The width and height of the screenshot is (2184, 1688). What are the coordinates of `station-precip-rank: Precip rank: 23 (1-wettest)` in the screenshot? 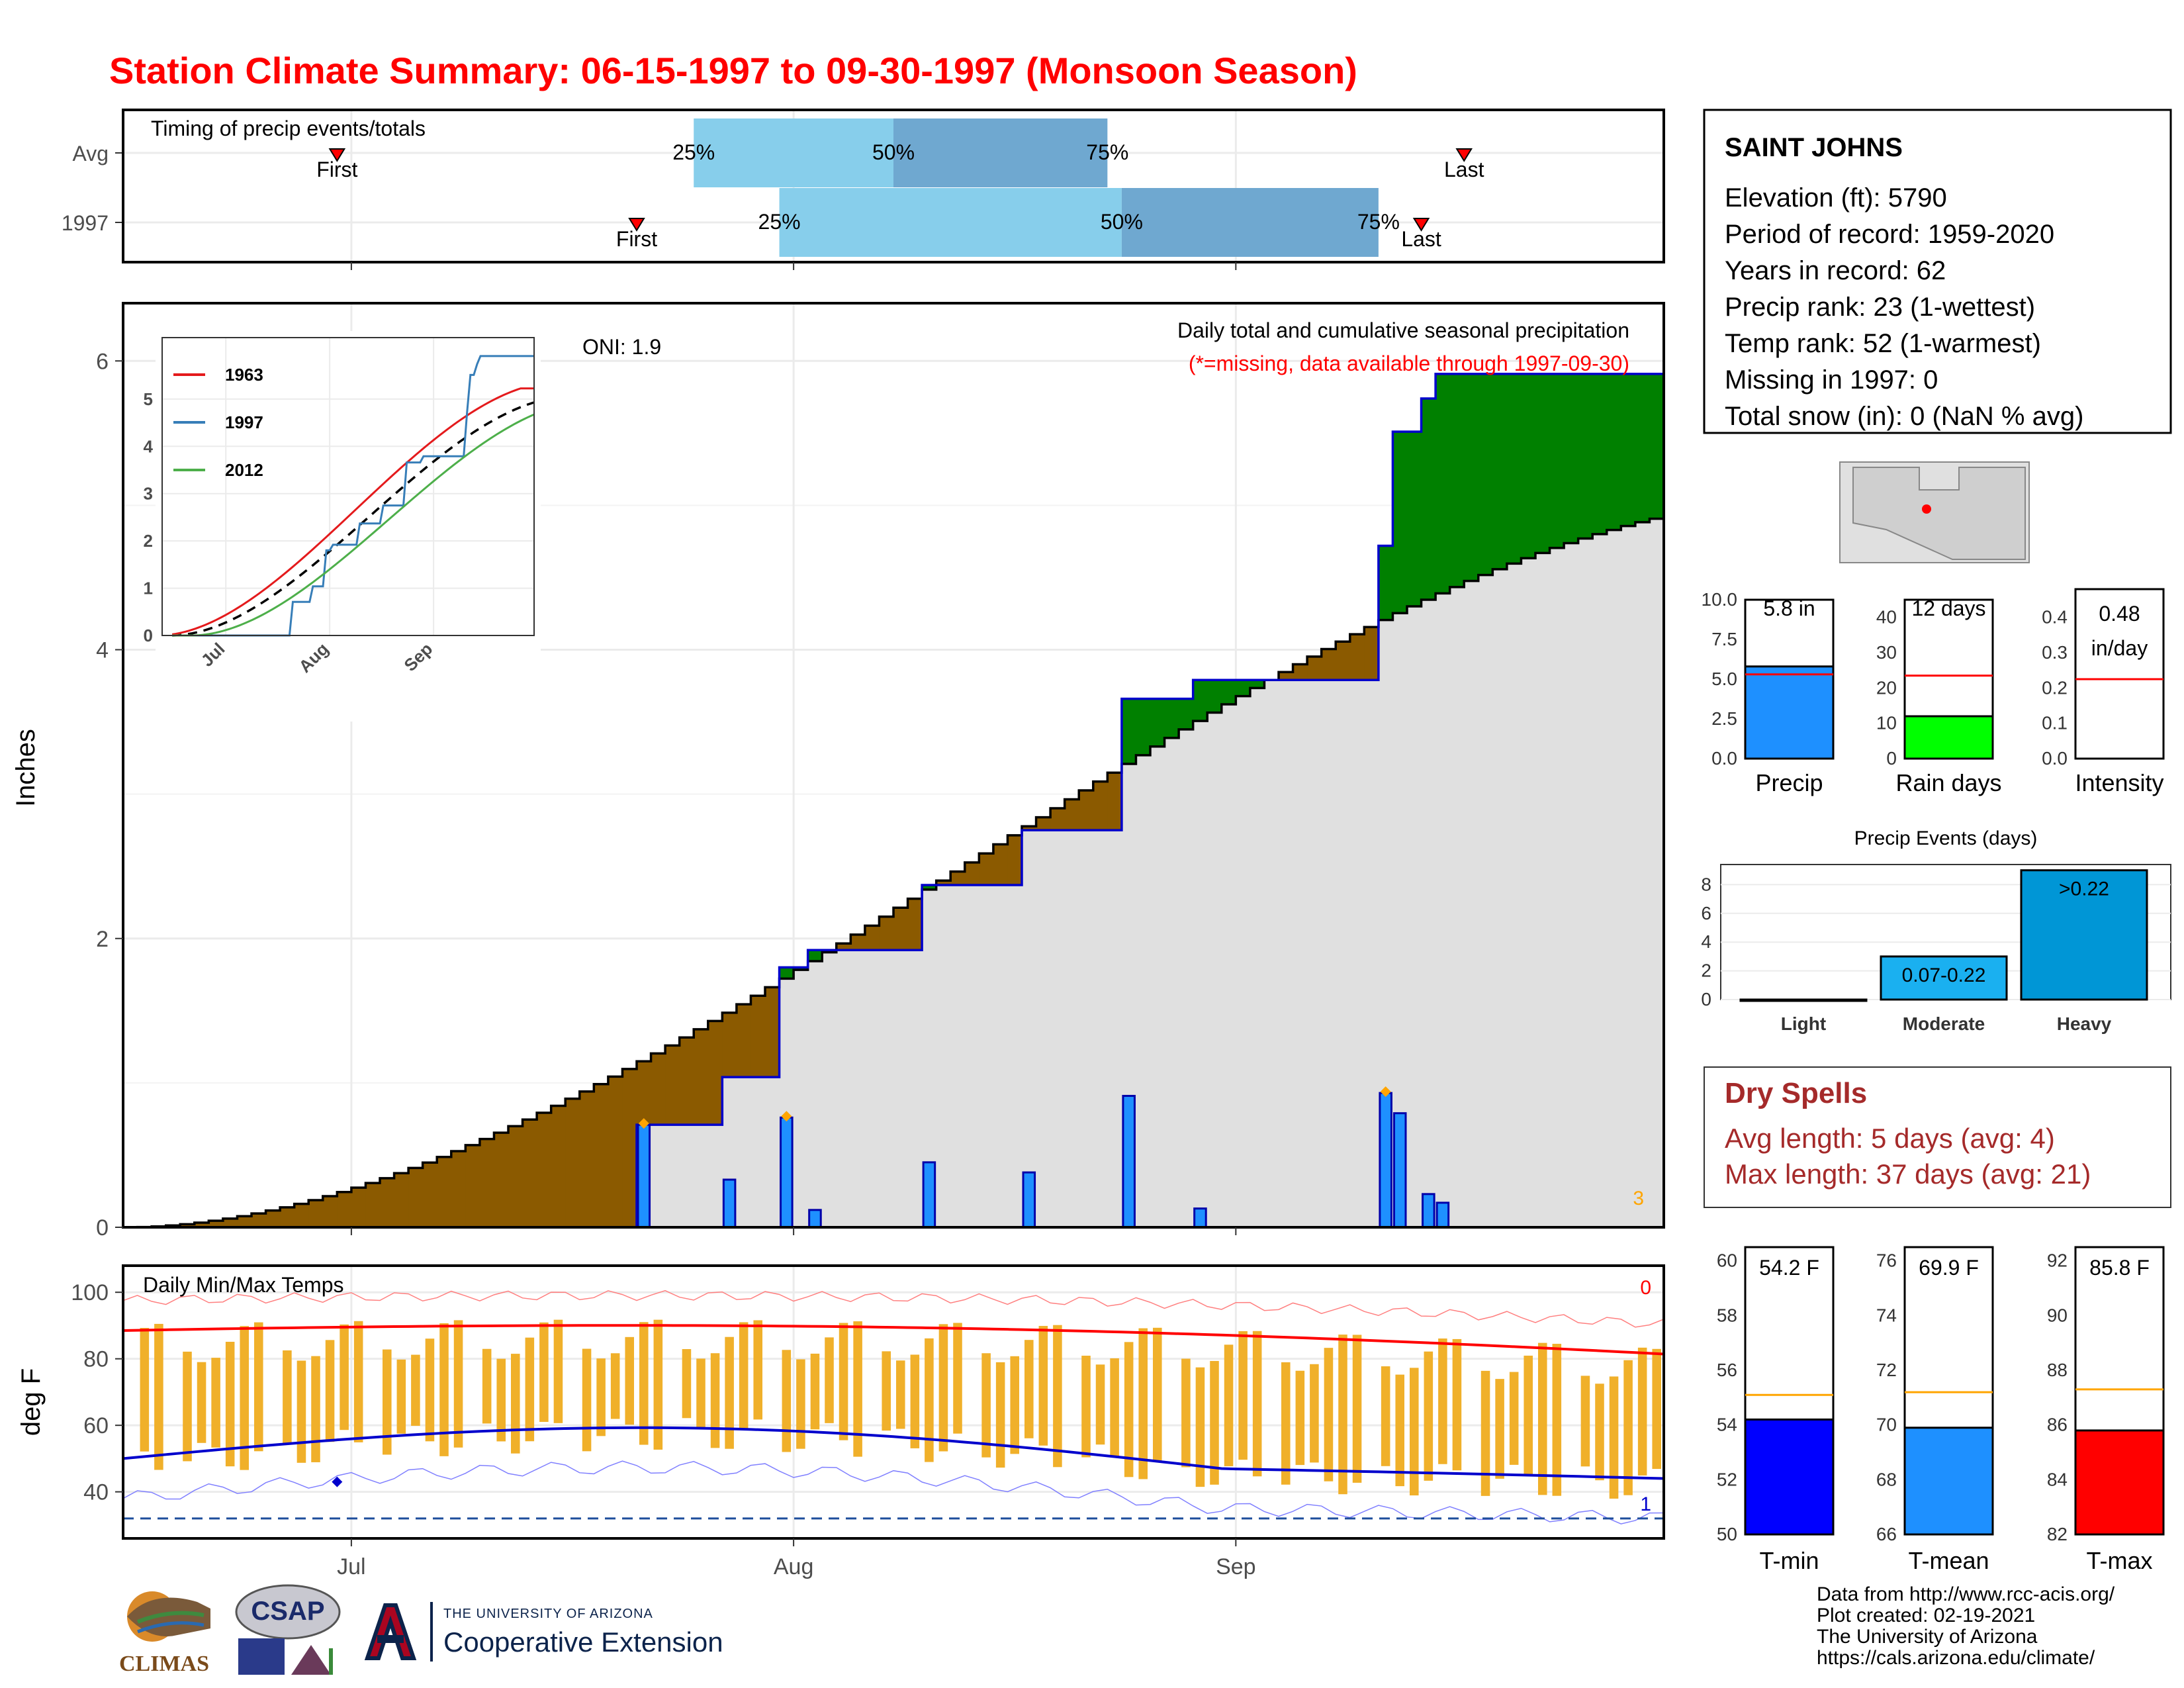 It's located at (1880, 307).